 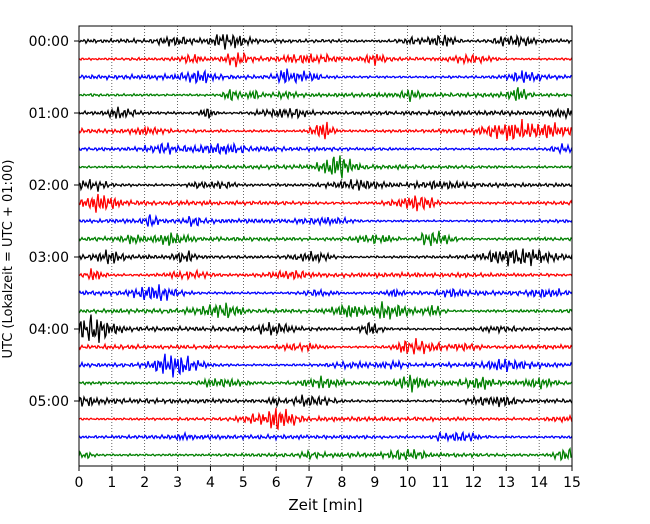 What do you see at coordinates (539, 483) in the screenshot?
I see `x-tick-label-14: 14` at bounding box center [539, 483].